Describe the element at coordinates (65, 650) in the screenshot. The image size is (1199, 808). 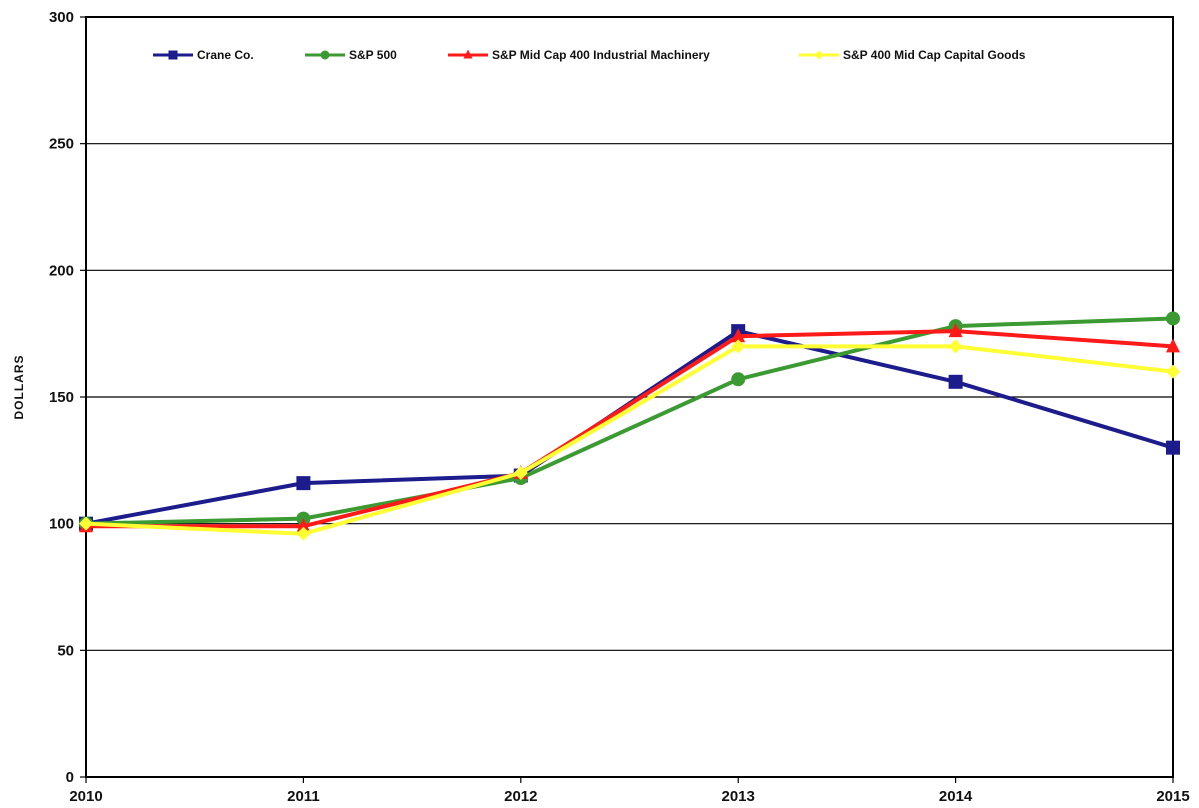
I see `y-tick-label: 50` at that location.